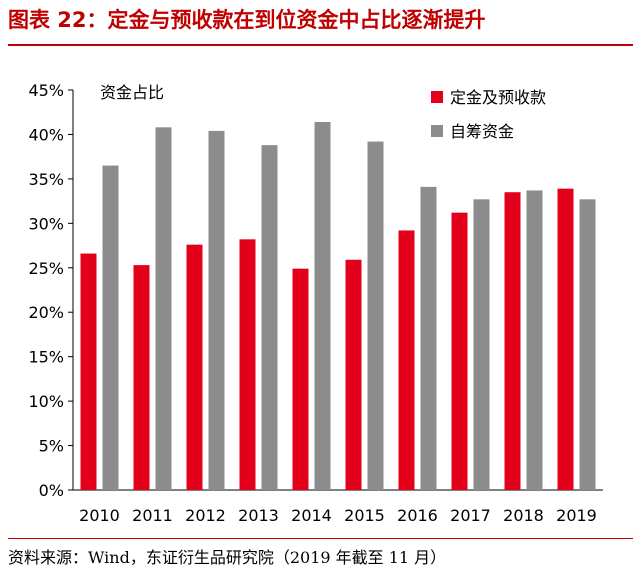  I want to click on bar-deposit-2012, so click(194, 367).